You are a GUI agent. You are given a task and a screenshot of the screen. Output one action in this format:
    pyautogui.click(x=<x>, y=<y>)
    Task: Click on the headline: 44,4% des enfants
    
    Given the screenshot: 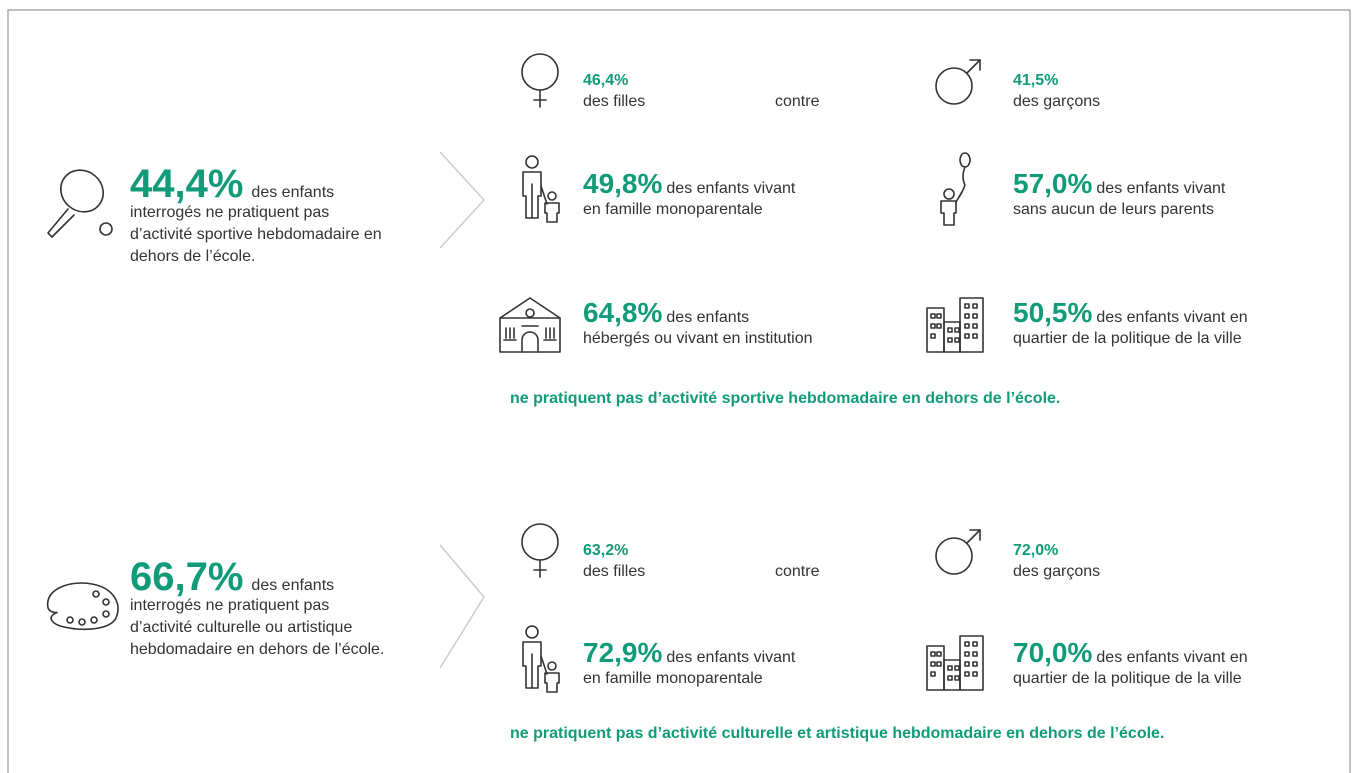 What is the action you would take?
    pyautogui.click(x=232, y=184)
    